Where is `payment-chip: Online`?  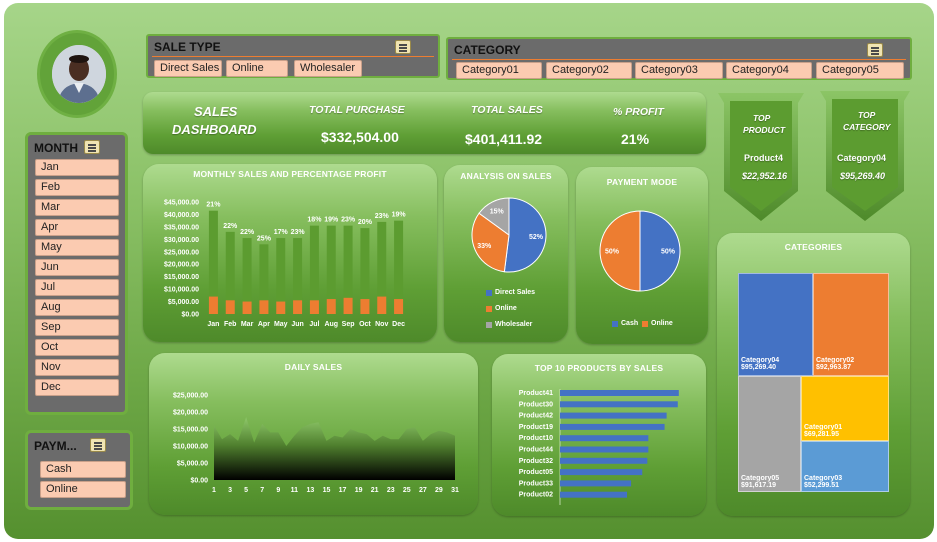 payment-chip: Online is located at coordinates (83, 489).